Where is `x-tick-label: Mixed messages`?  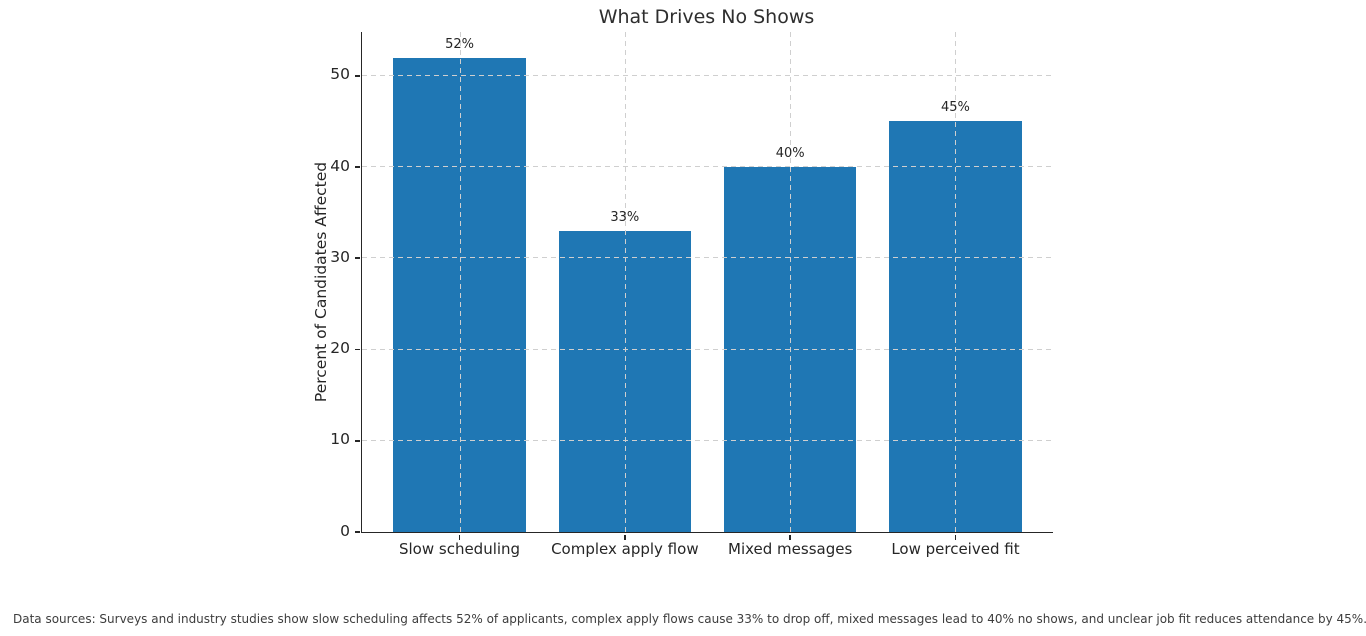 x-tick-label: Mixed messages is located at coordinates (790, 549).